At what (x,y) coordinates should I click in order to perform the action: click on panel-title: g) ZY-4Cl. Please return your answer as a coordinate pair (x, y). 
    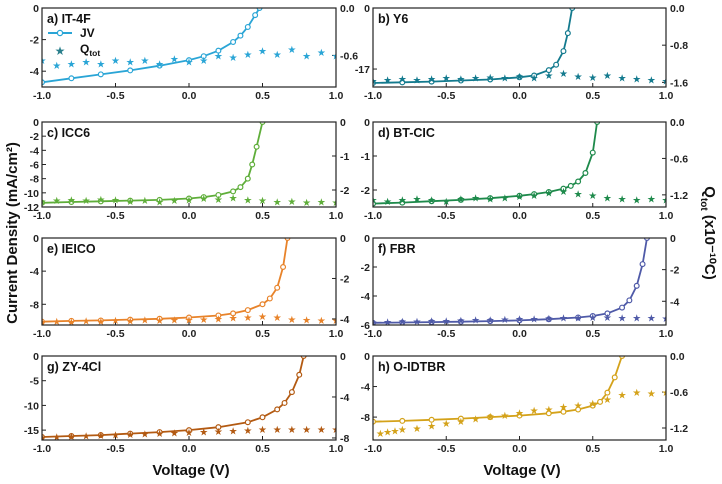
    Looking at the image, I should click on (74, 367).